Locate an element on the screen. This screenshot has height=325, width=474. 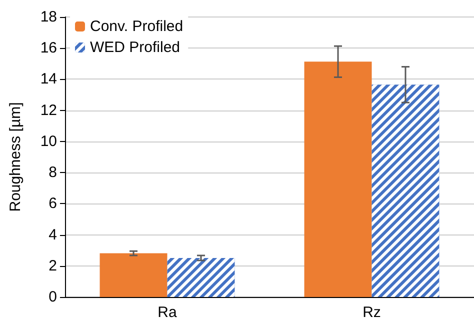
x-tick-label: Rz is located at coordinates (371, 312).